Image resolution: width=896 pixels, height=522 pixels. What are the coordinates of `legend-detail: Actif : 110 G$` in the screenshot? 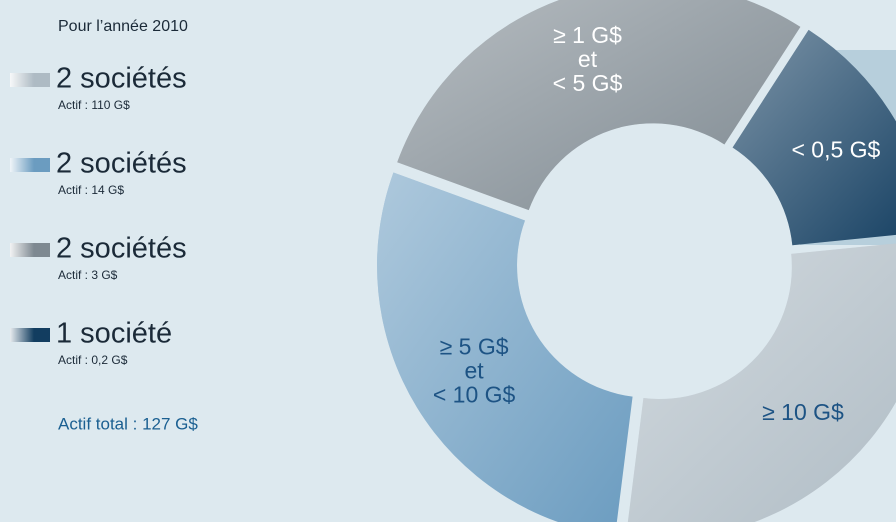 It's located at (94, 105).